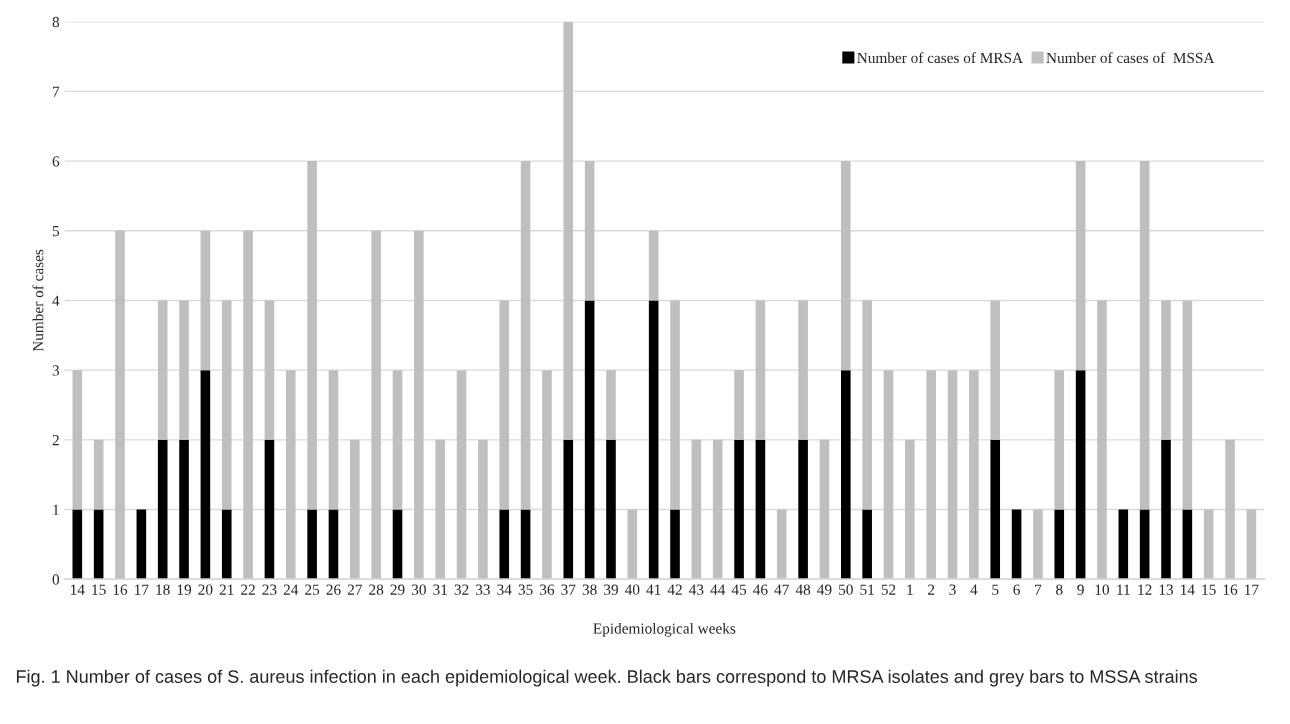 This screenshot has height=724, width=1290. I want to click on x-tick-label: 26, so click(333, 589).